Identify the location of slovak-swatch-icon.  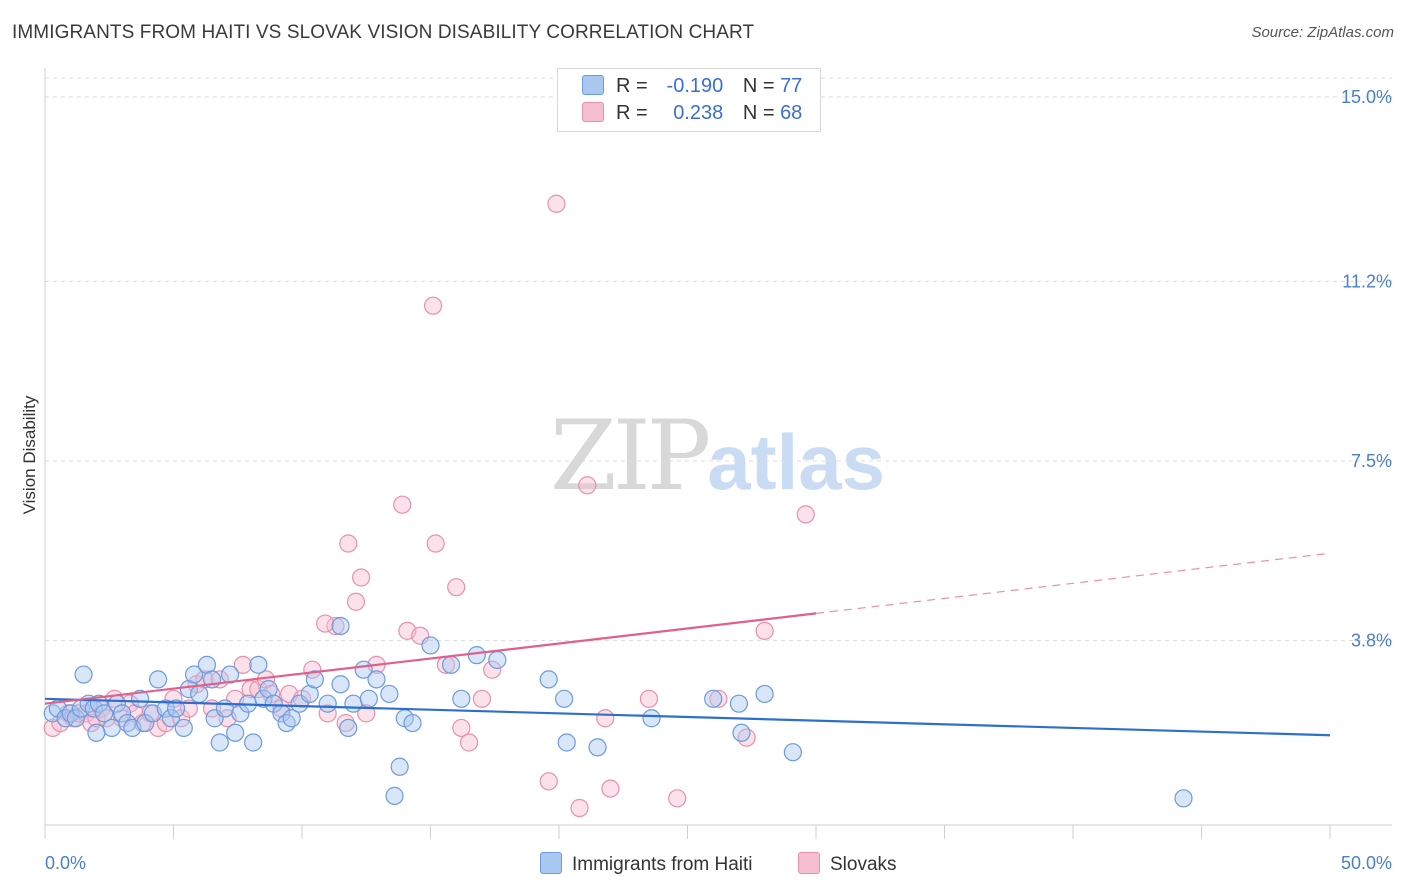
(593, 112).